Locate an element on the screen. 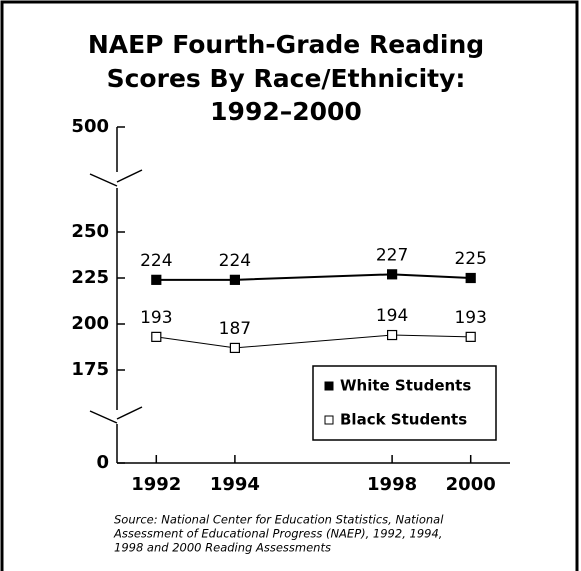 The image size is (581, 571). chart-title: Scores By Race/Ethnicity: is located at coordinates (286, 78).